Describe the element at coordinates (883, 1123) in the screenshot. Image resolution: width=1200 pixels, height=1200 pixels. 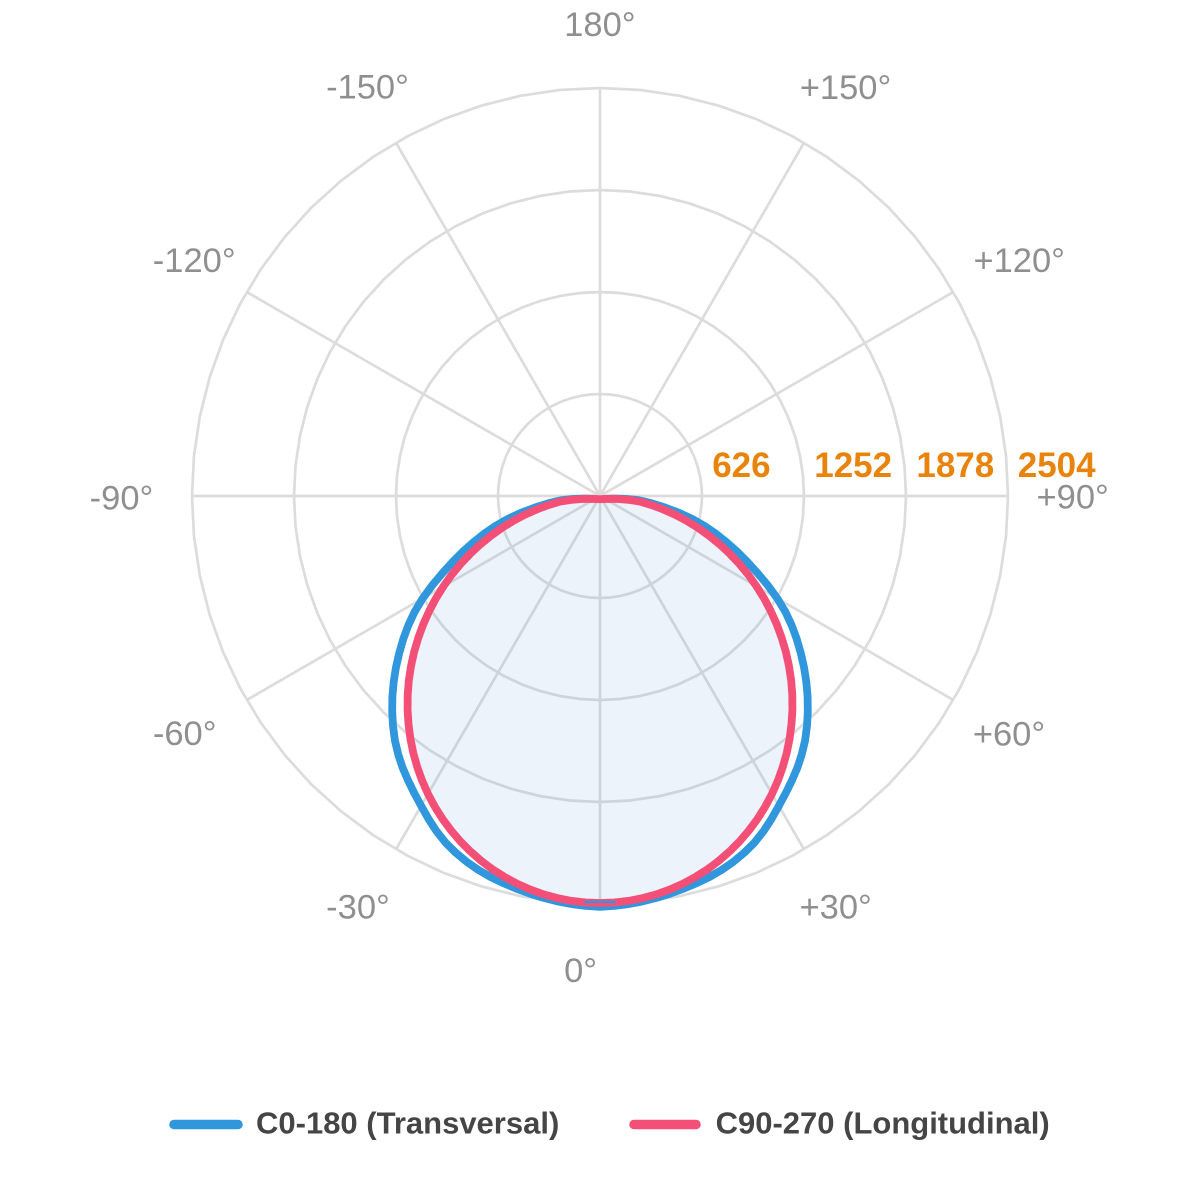
I see `svg-text: C90-270 (Longitudinal)` at that location.